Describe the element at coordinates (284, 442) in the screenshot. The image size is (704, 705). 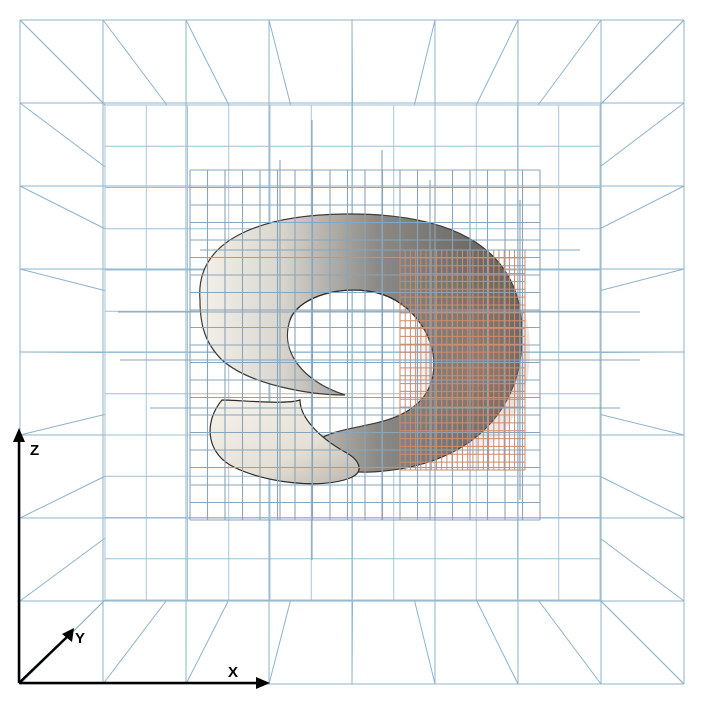
I see `surface-tail` at that location.